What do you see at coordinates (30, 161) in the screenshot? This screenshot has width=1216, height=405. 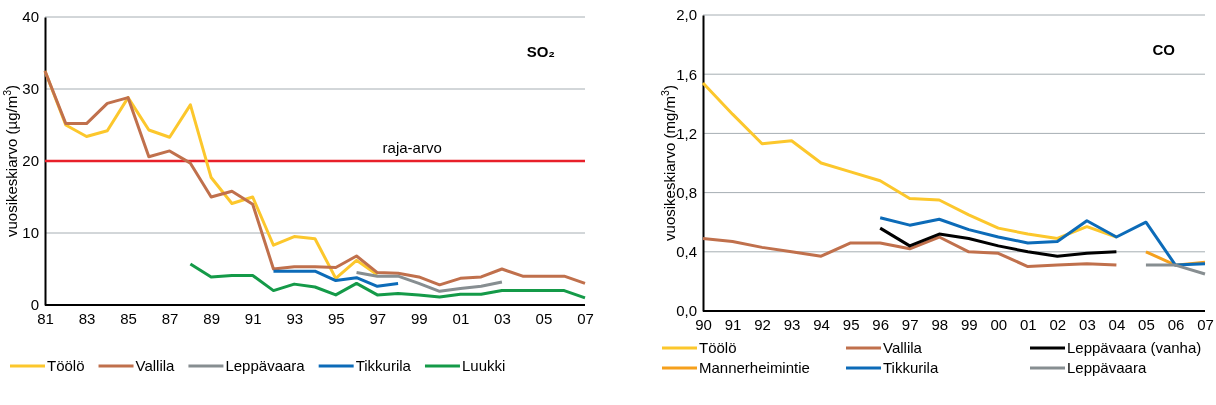 I see `y-tick-label: 20` at bounding box center [30, 161].